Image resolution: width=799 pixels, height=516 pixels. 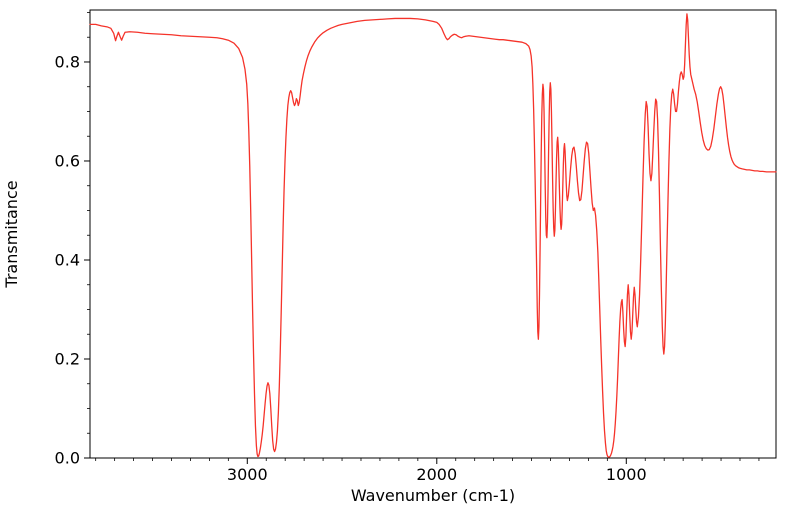 What do you see at coordinates (67, 458) in the screenshot?
I see `y-tick-label: 0.0` at bounding box center [67, 458].